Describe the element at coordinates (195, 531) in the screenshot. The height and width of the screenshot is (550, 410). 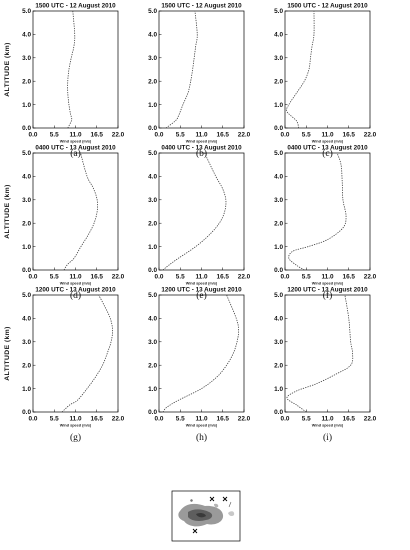
I see `site-marker-c` at that location.